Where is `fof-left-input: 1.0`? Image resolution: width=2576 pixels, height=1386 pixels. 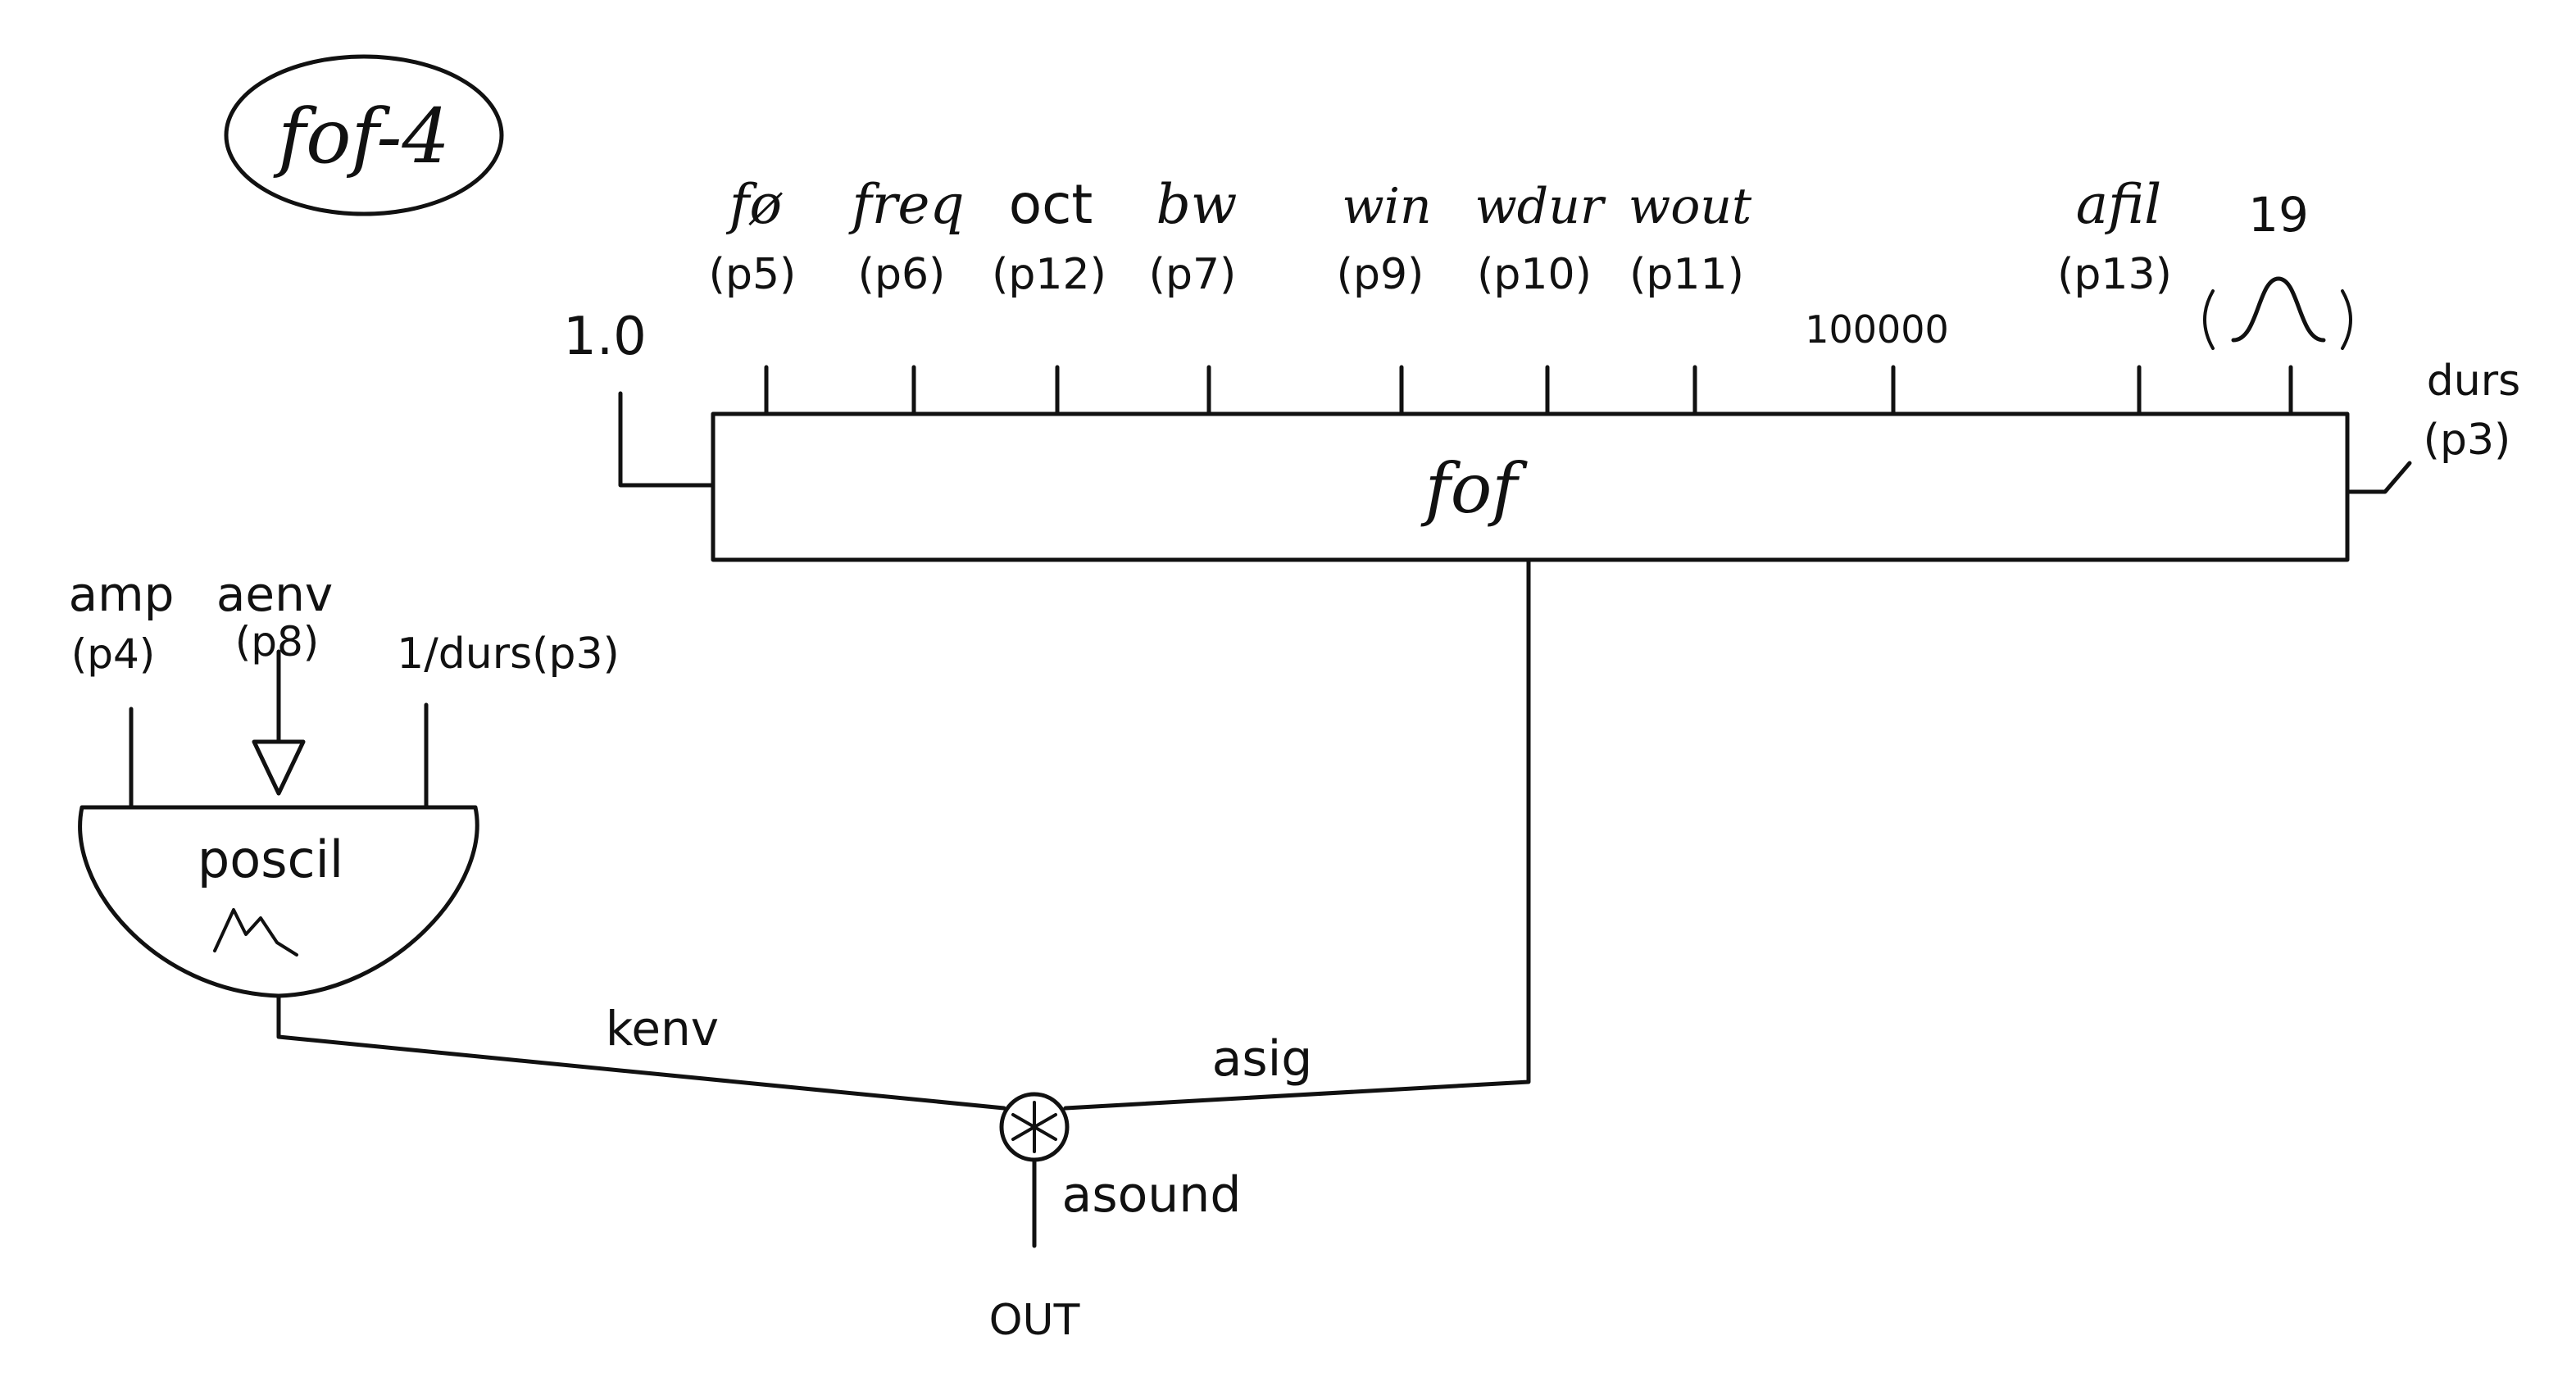
fof-left-input: 1.0 is located at coordinates (639, 397).